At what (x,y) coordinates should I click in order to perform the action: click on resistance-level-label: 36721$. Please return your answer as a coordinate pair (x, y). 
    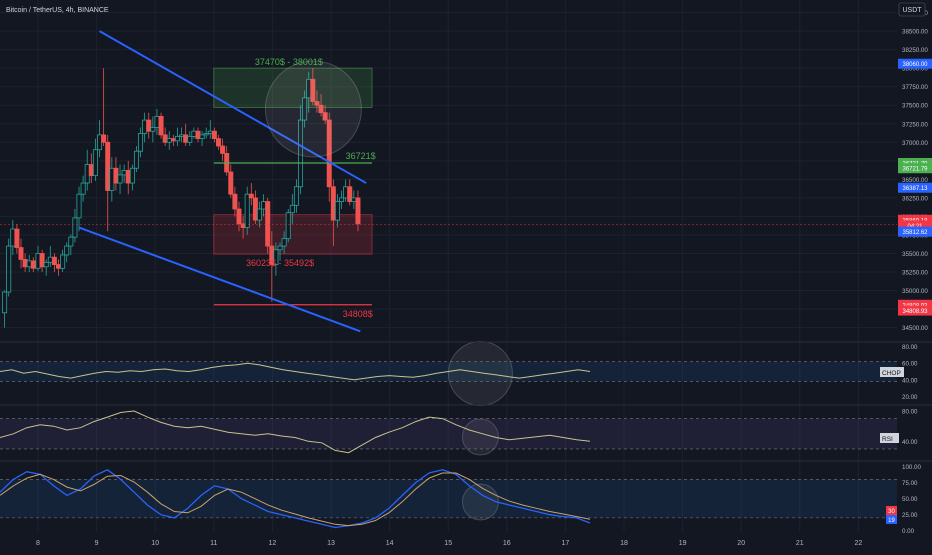
    Looking at the image, I should click on (361, 156).